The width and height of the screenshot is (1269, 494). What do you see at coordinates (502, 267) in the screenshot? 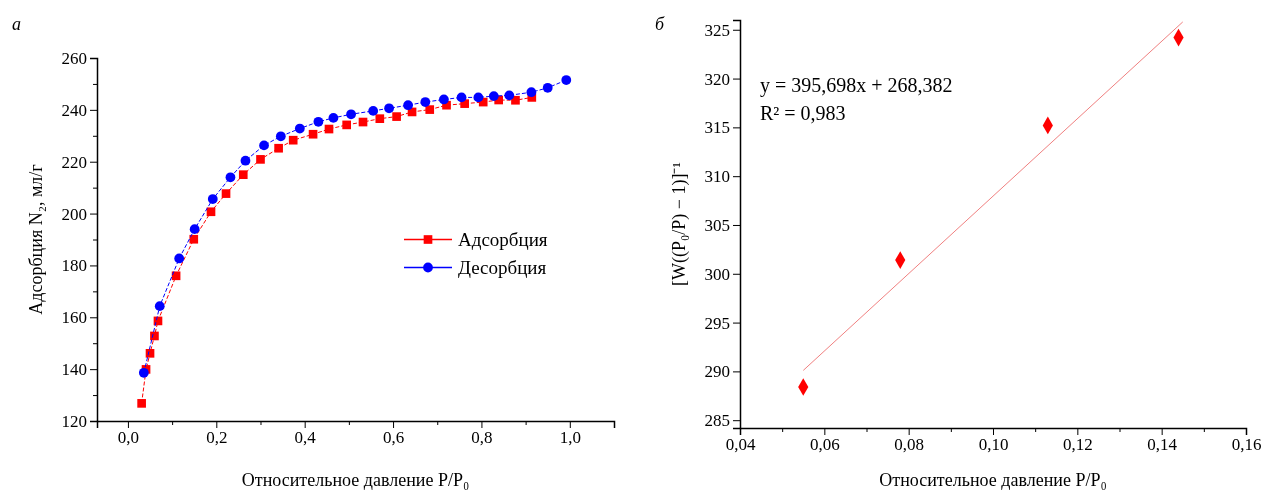
I see `legend-label: Десорбция` at bounding box center [502, 267].